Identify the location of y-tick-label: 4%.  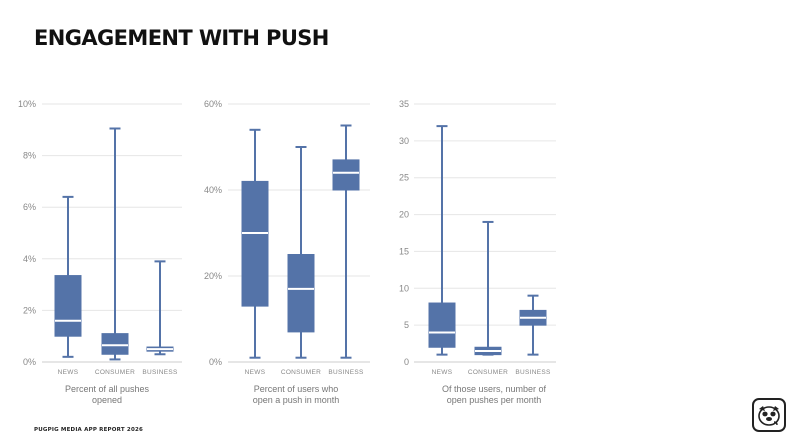
(29, 259).